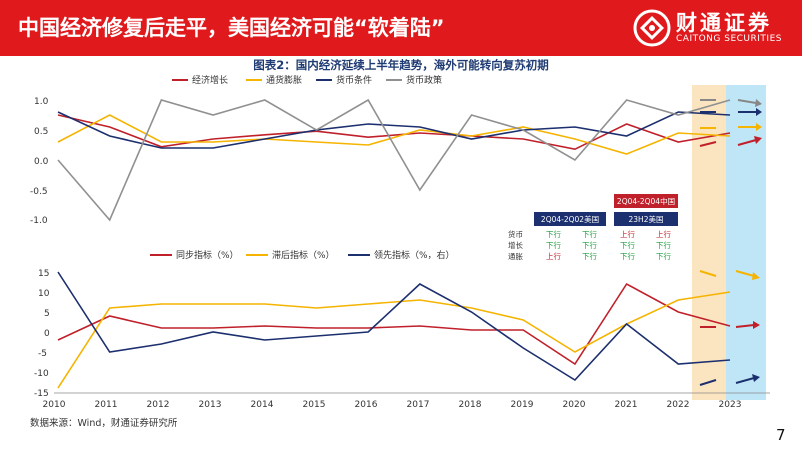  I want to click on arrow-lagging-cn-icon, so click(708, 273).